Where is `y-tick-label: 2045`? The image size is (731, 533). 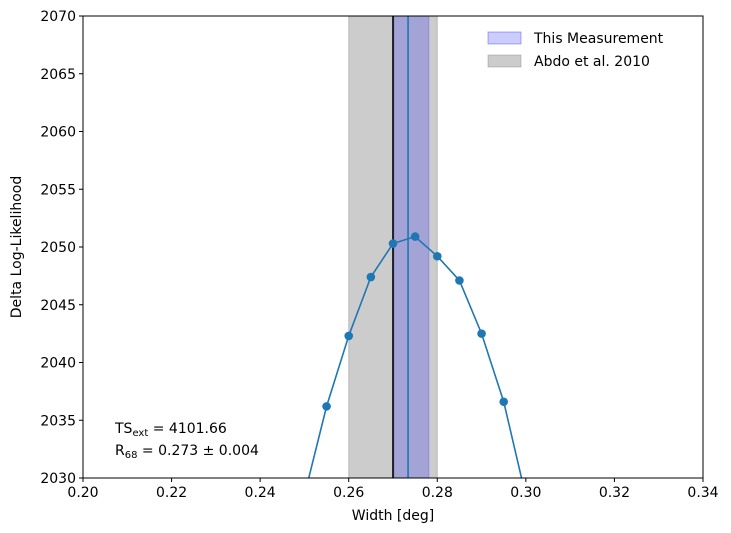
y-tick-label: 2045 is located at coordinates (58, 306).